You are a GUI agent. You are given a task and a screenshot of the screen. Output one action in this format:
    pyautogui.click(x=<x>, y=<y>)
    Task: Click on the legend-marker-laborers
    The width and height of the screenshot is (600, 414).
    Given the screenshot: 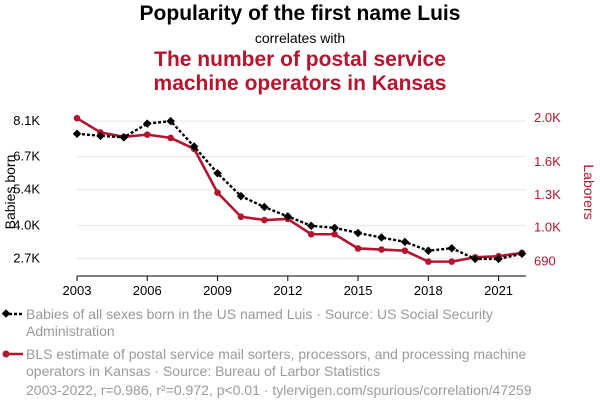 What is the action you would take?
    pyautogui.click(x=12, y=354)
    